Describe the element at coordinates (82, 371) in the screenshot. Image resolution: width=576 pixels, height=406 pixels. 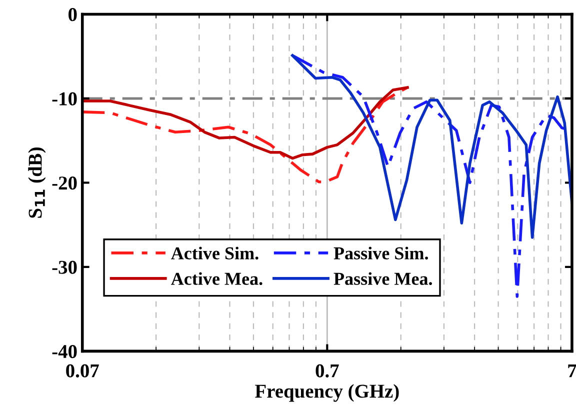
I see `x-tick-label: 0.07` at that location.